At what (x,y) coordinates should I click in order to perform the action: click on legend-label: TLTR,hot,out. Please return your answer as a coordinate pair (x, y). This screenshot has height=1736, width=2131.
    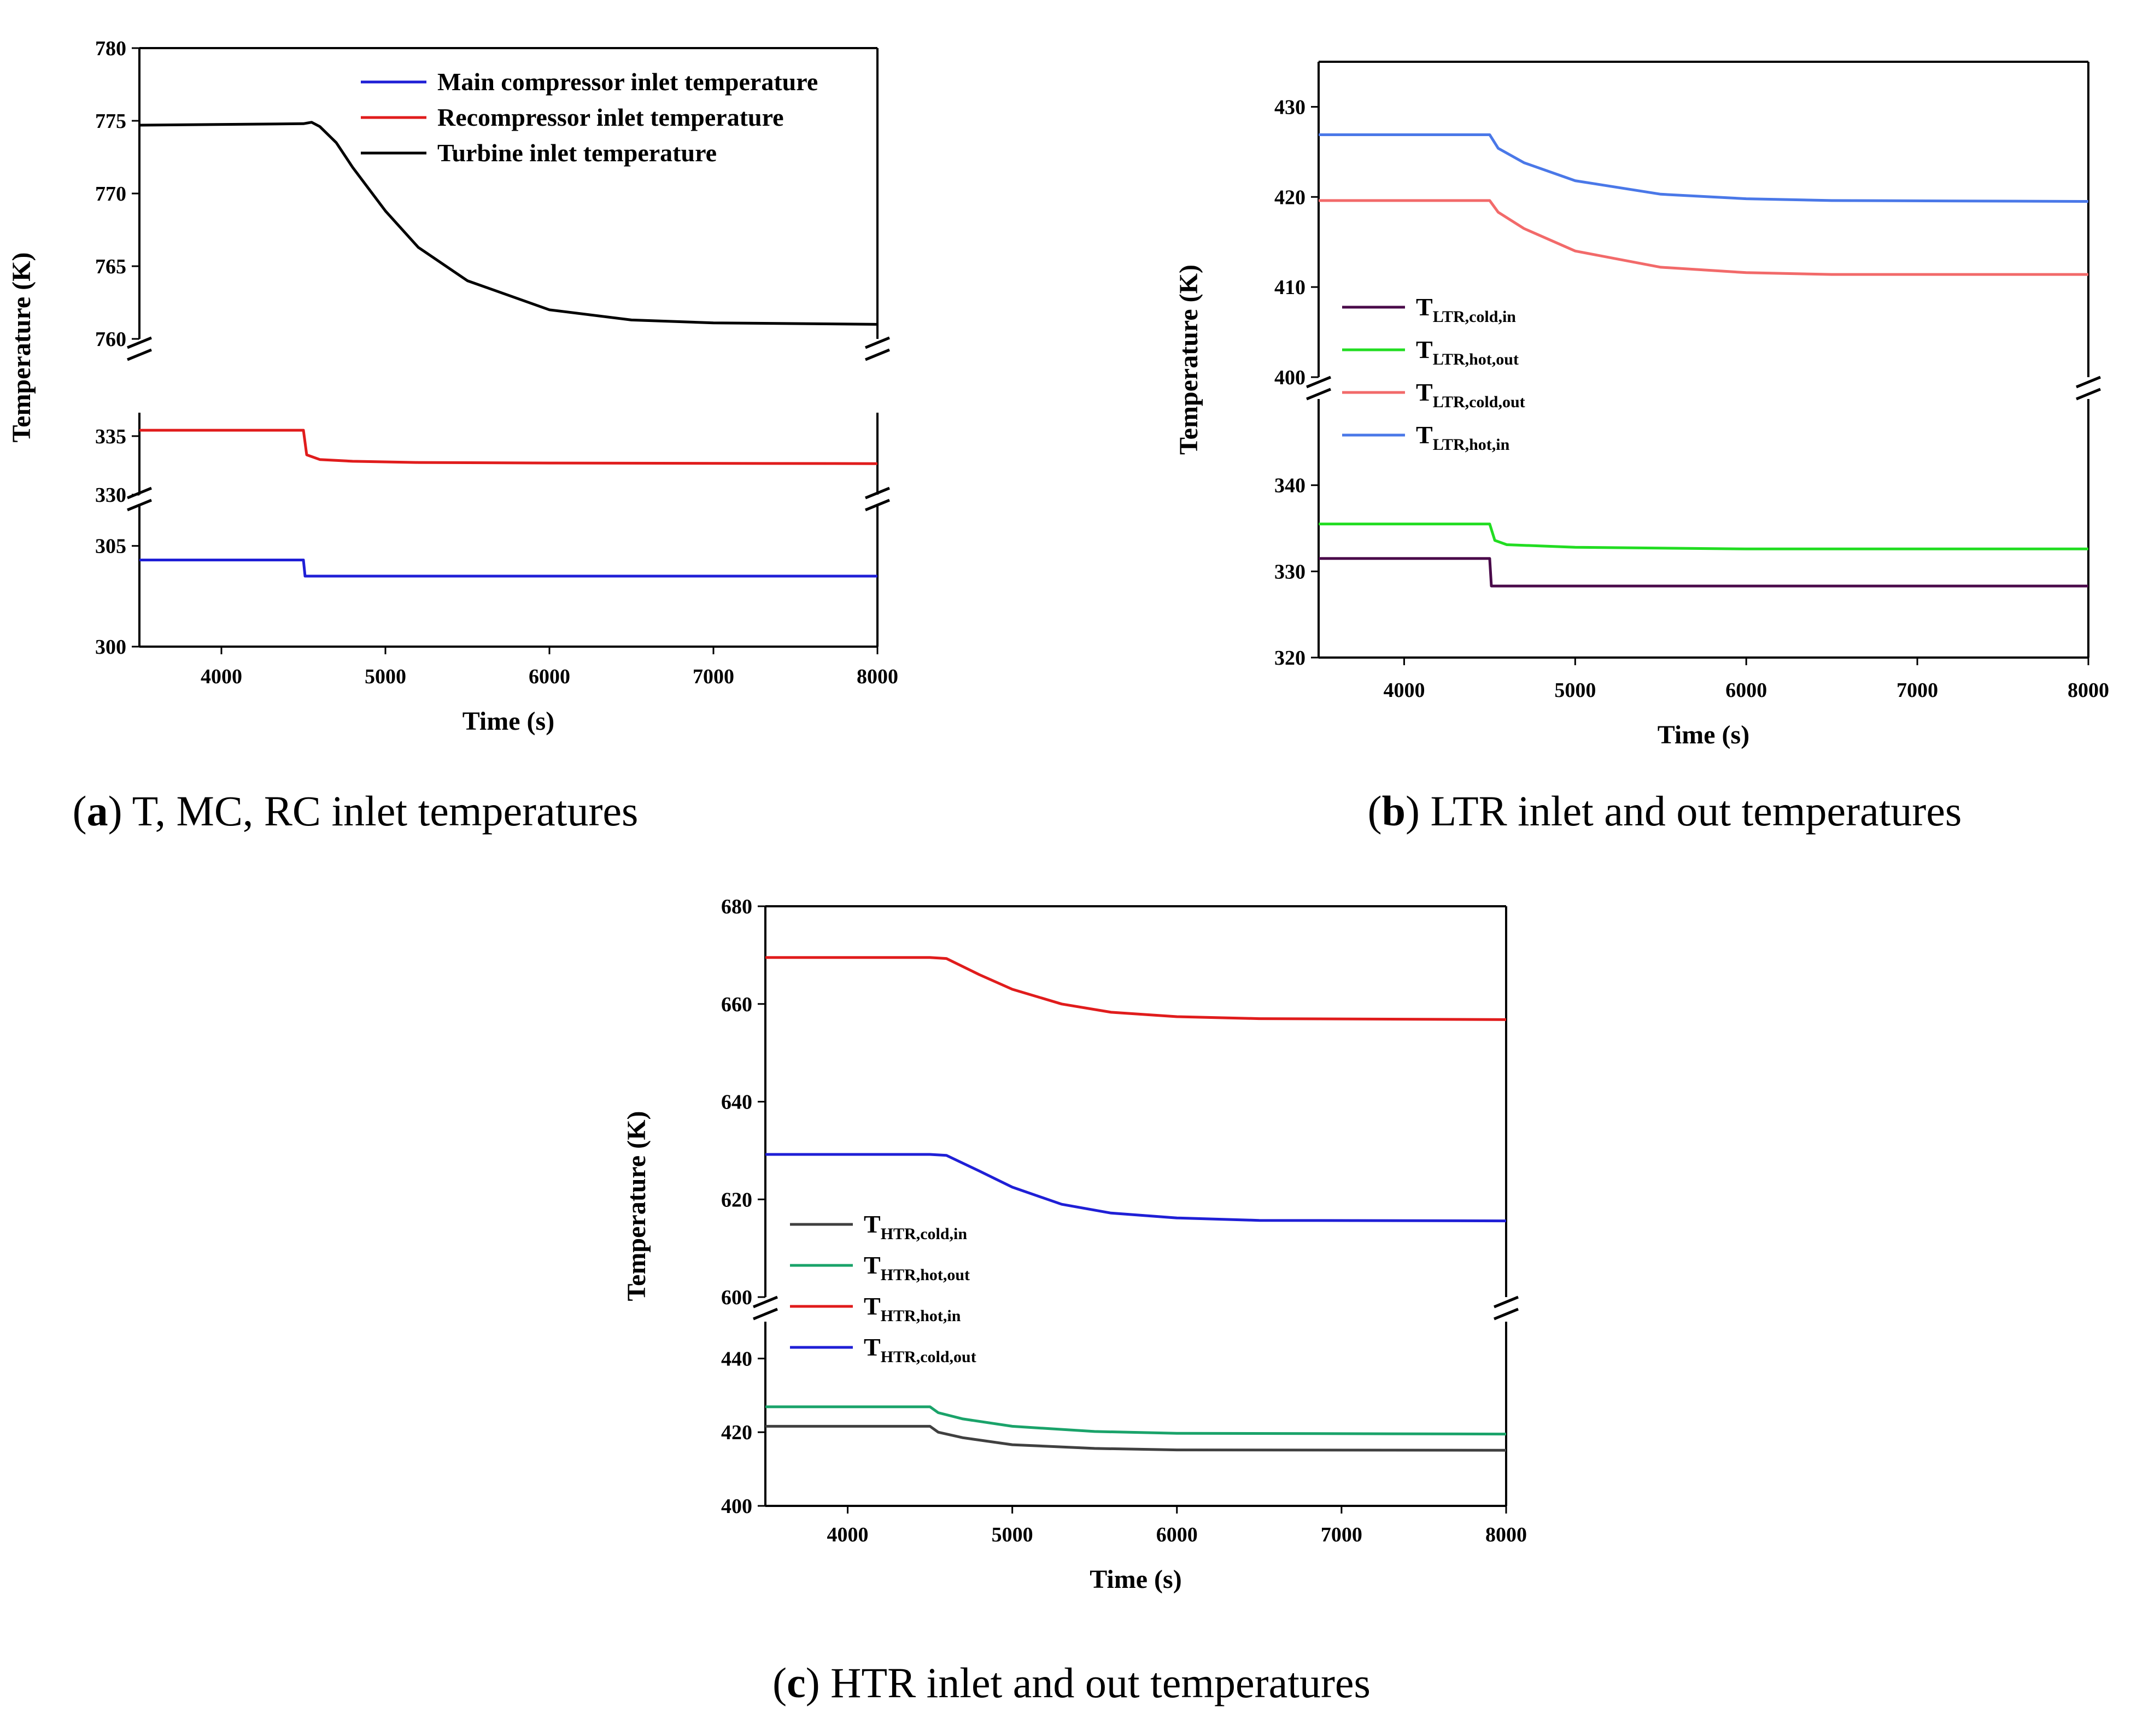
    Looking at the image, I should click on (1467, 352).